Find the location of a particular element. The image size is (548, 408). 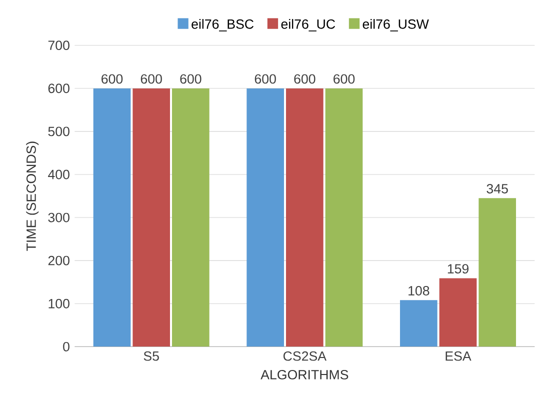

y-tick-label: 100 is located at coordinates (59, 303).